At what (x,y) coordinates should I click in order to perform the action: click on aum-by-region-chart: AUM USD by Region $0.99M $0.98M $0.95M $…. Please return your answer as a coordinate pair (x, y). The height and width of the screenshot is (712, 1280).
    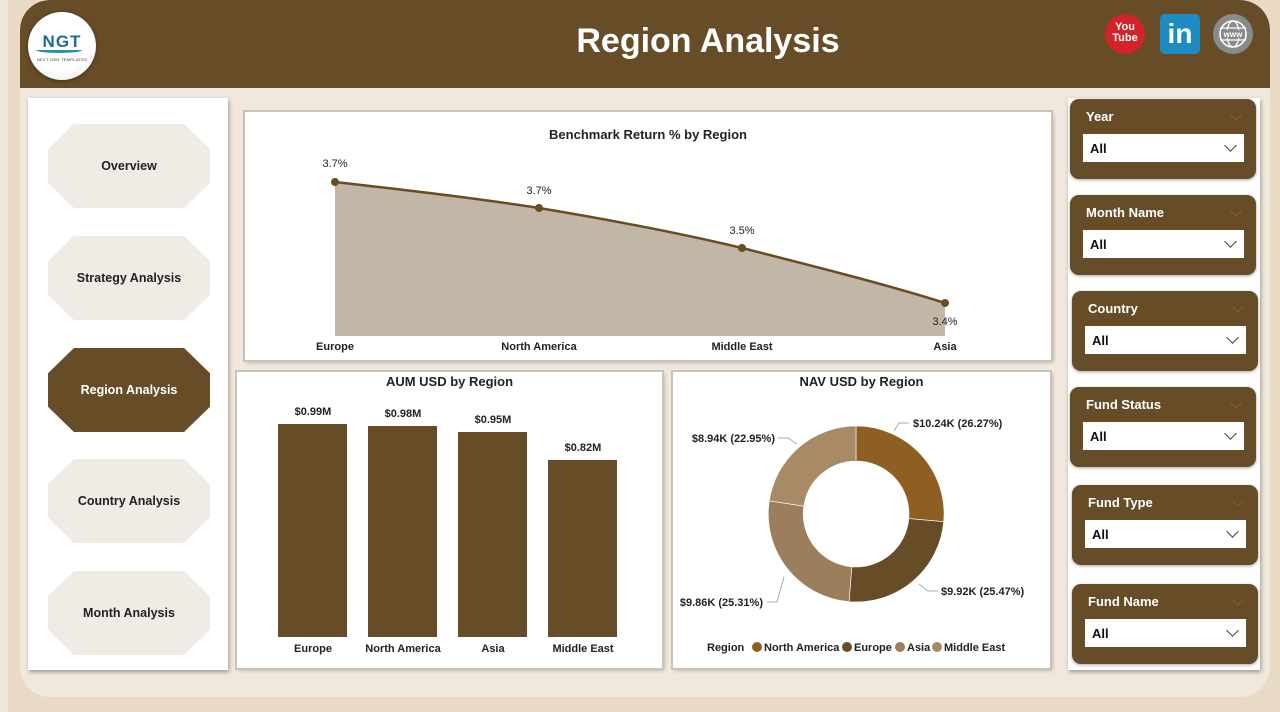
    Looking at the image, I should click on (449, 520).